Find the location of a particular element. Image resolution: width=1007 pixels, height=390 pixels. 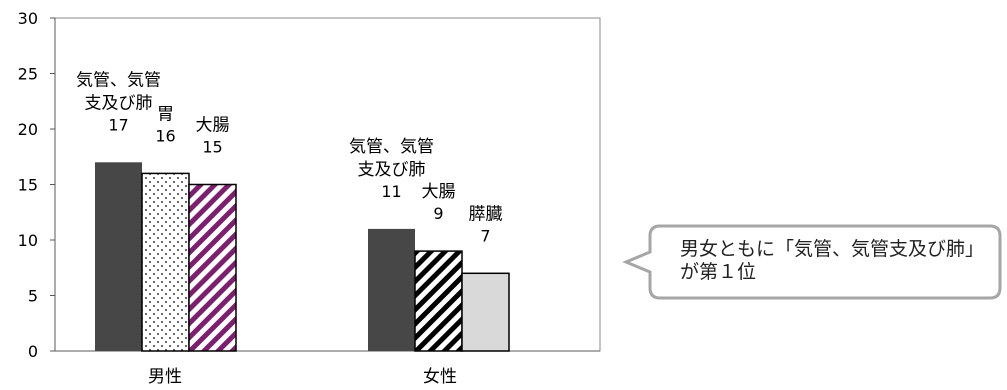

y-tick-label: 20 is located at coordinates (28, 129).